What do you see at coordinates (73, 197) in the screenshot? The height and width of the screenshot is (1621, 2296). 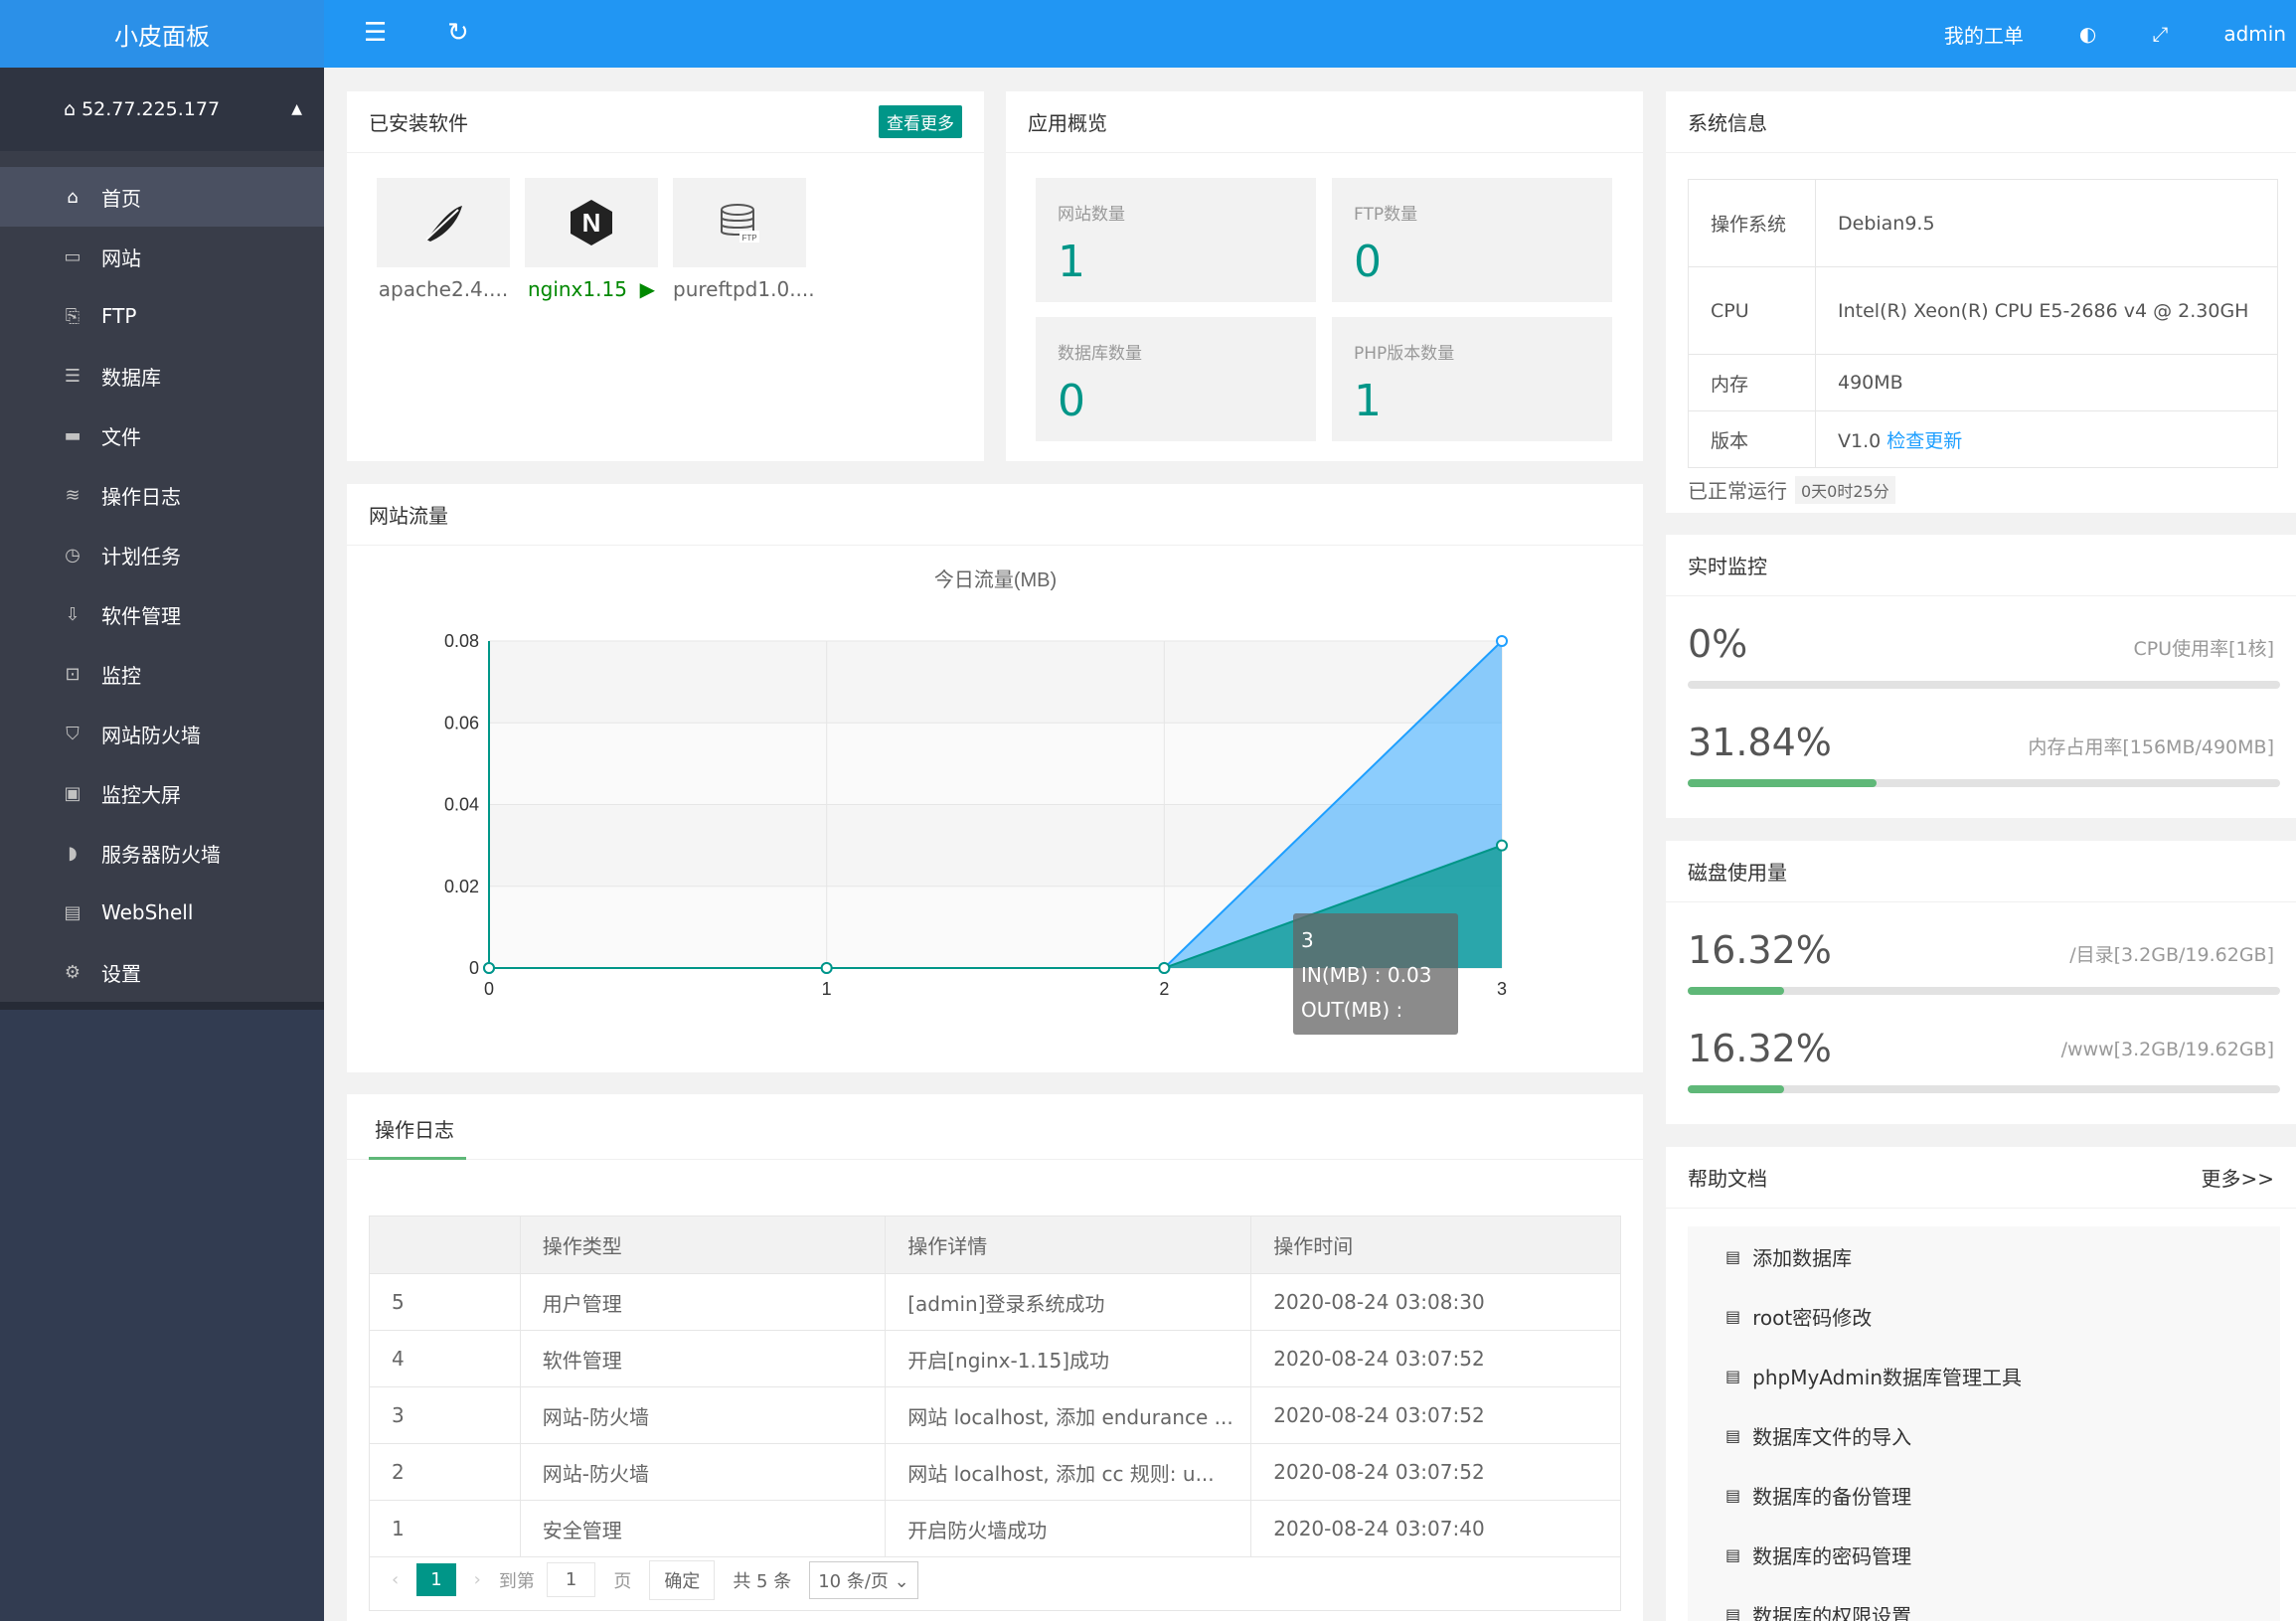 I see `home-icon: ⌂` at bounding box center [73, 197].